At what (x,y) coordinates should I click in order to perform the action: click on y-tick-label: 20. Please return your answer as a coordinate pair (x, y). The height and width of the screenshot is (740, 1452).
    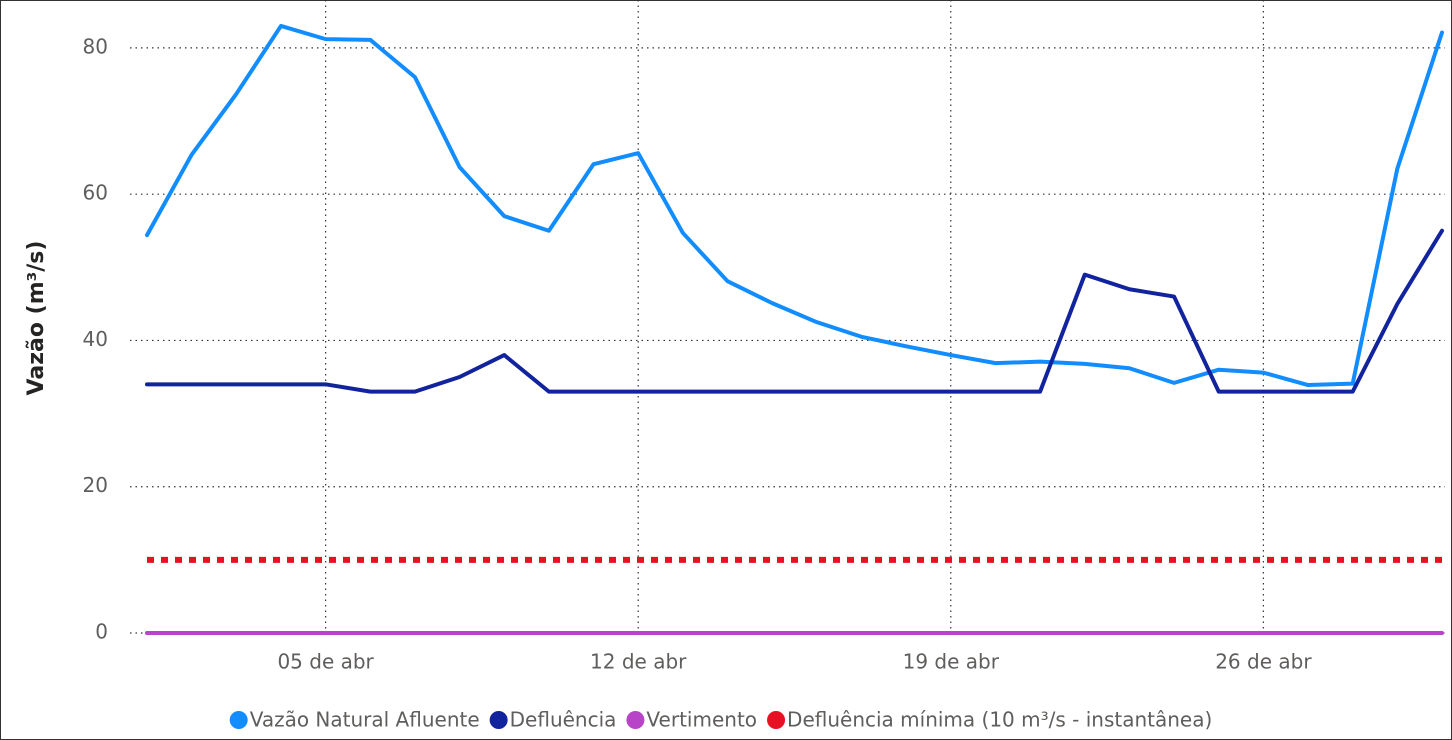
    Looking at the image, I should click on (95, 485).